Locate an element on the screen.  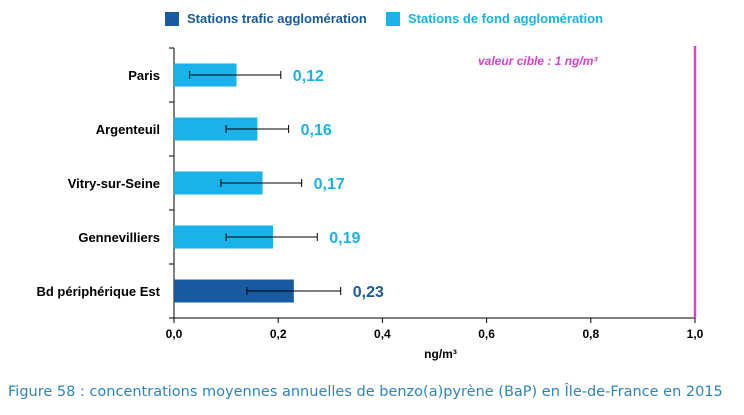
legend-item-trafic: Stations trafic agglomération is located at coordinates (266, 18).